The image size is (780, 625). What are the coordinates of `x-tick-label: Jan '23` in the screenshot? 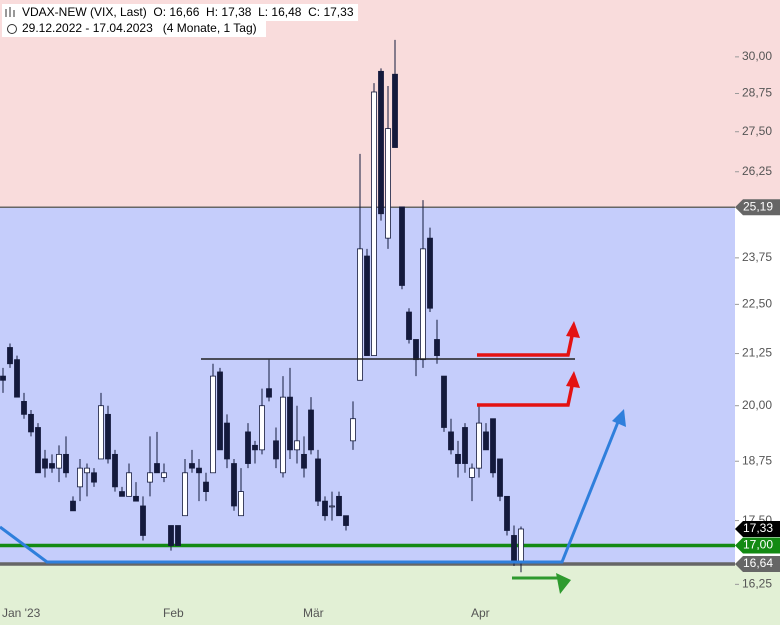 It's located at (21, 613).